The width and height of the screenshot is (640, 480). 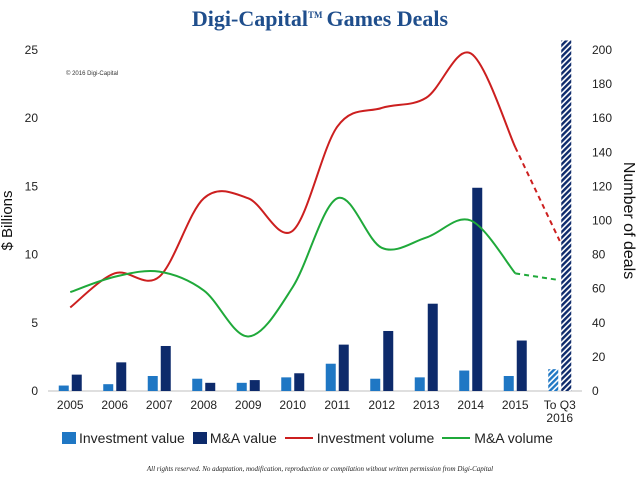 What do you see at coordinates (298, 438) in the screenshot?
I see `legend-swatch-investment-volume` at bounding box center [298, 438].